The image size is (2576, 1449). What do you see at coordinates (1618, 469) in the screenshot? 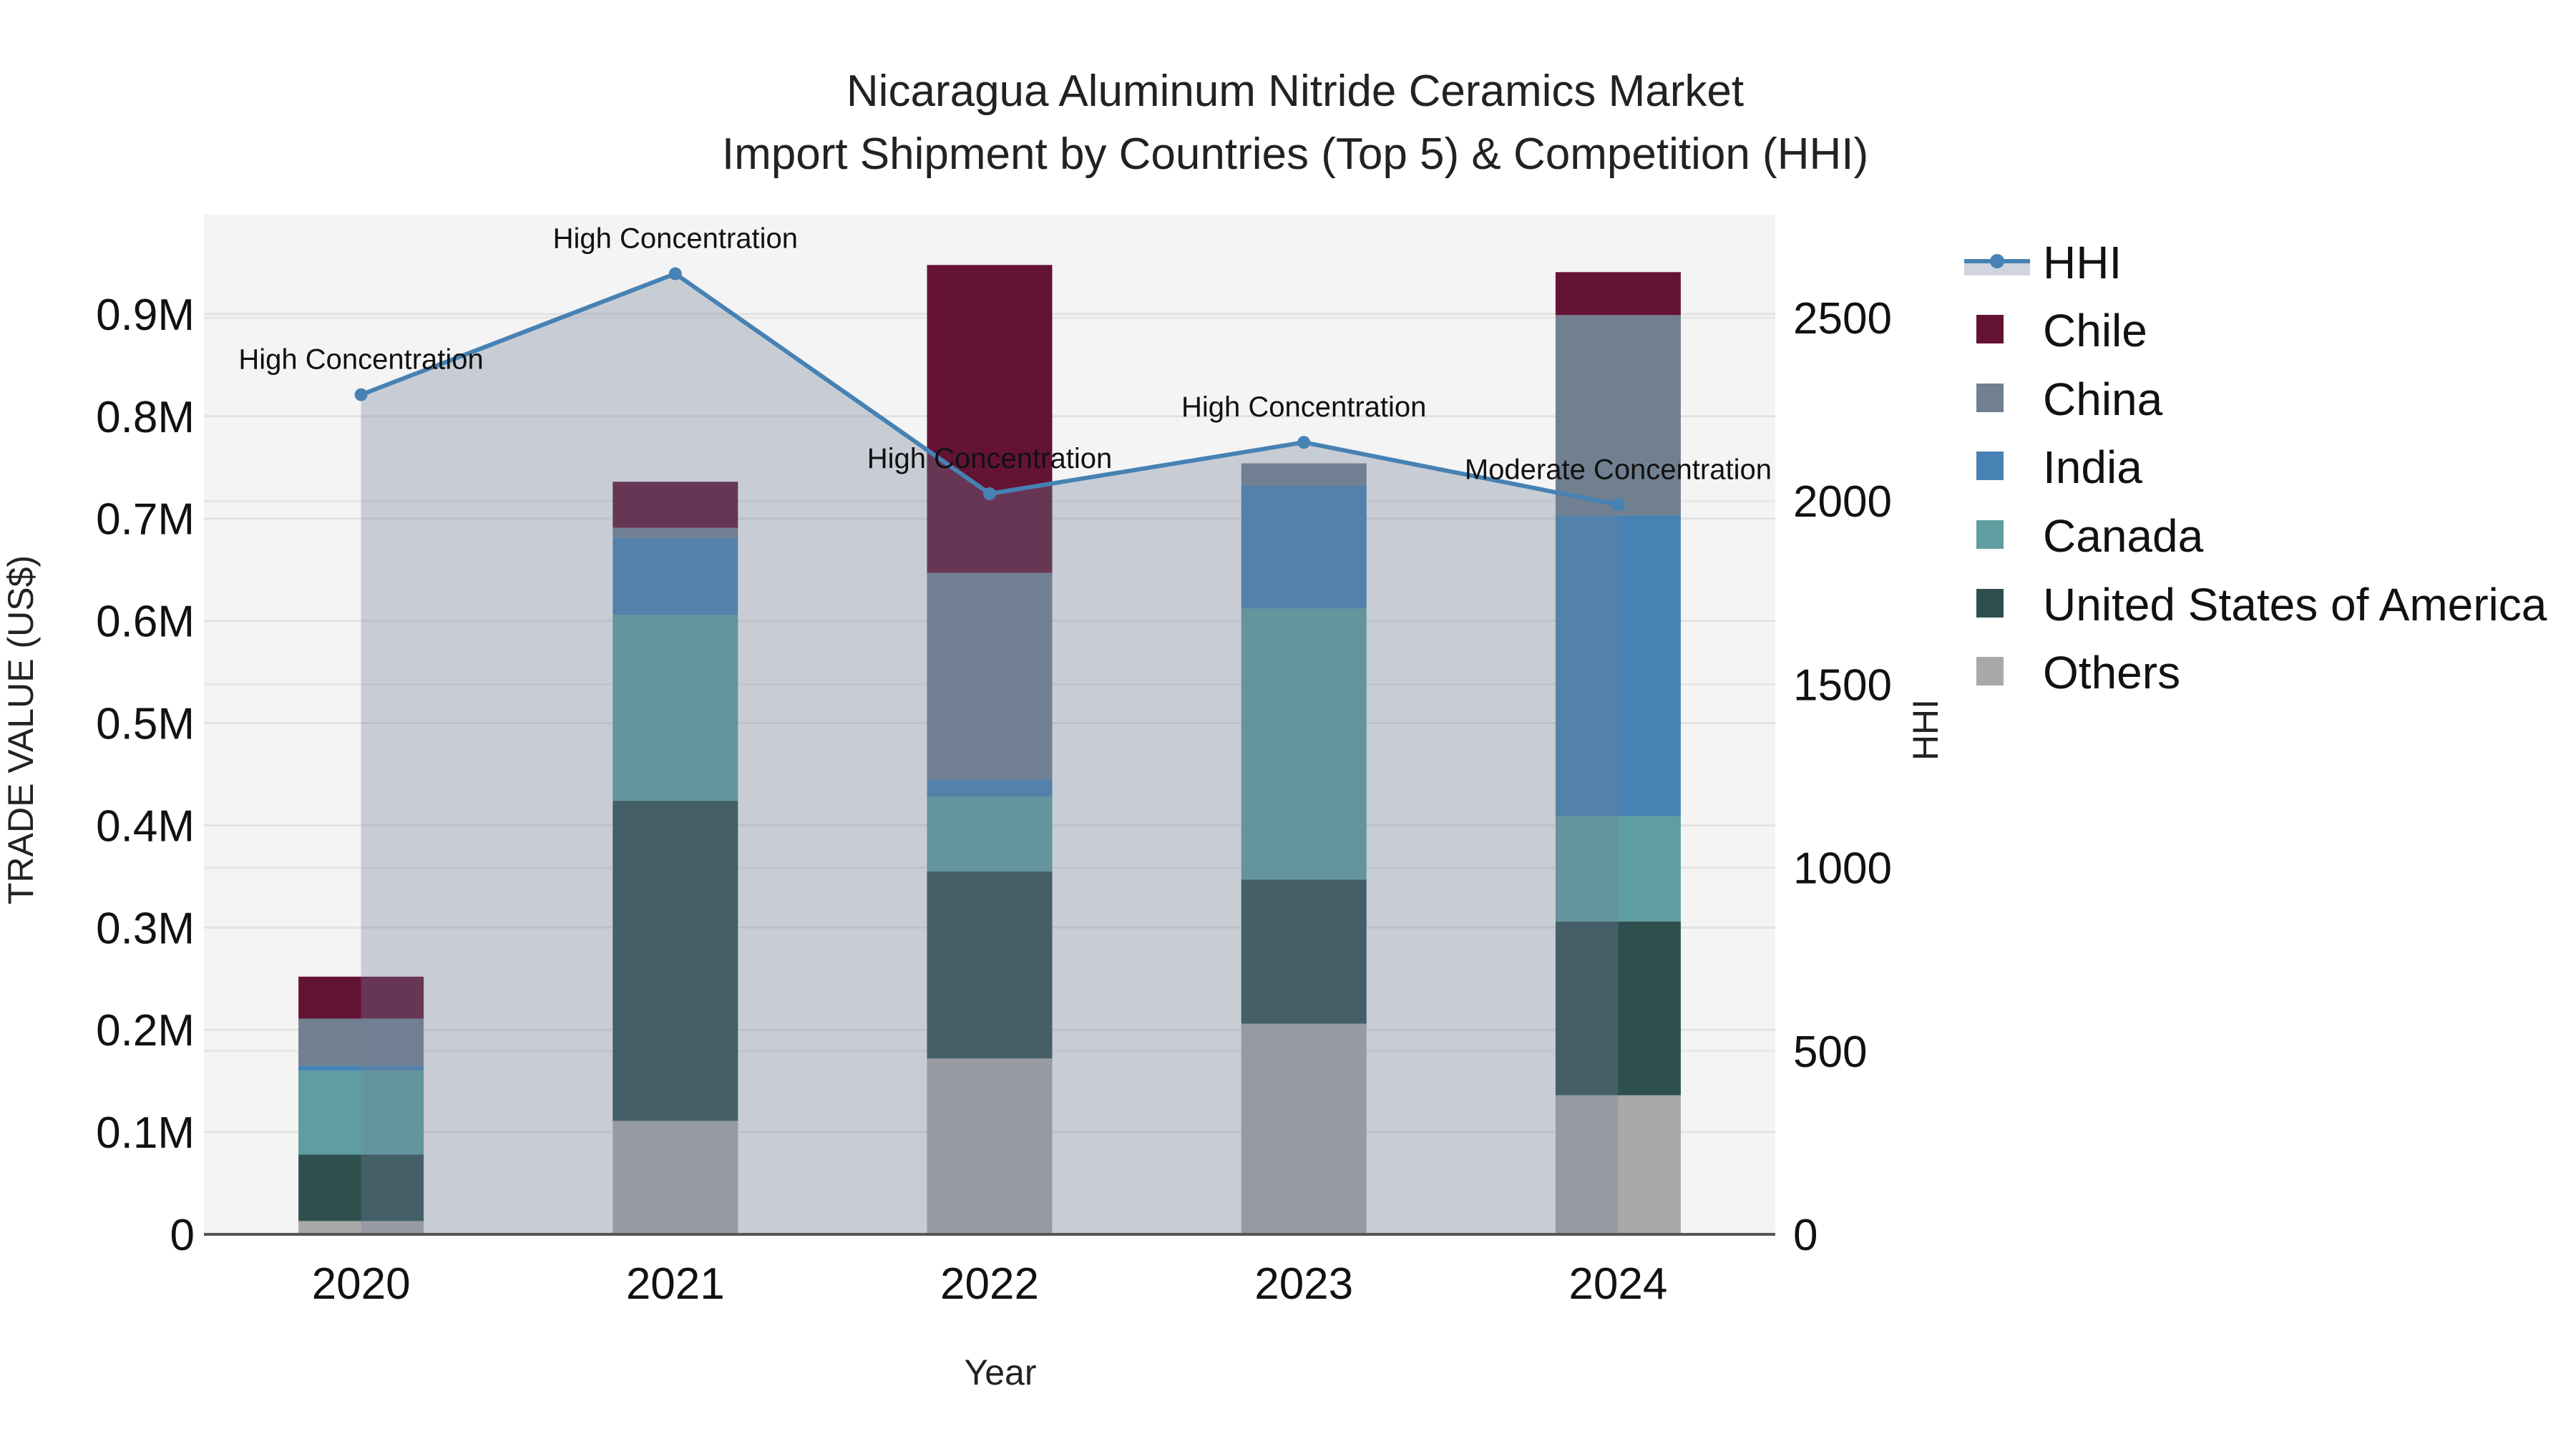
I see `hhi-annotation: Moderate Concentration` at bounding box center [1618, 469].